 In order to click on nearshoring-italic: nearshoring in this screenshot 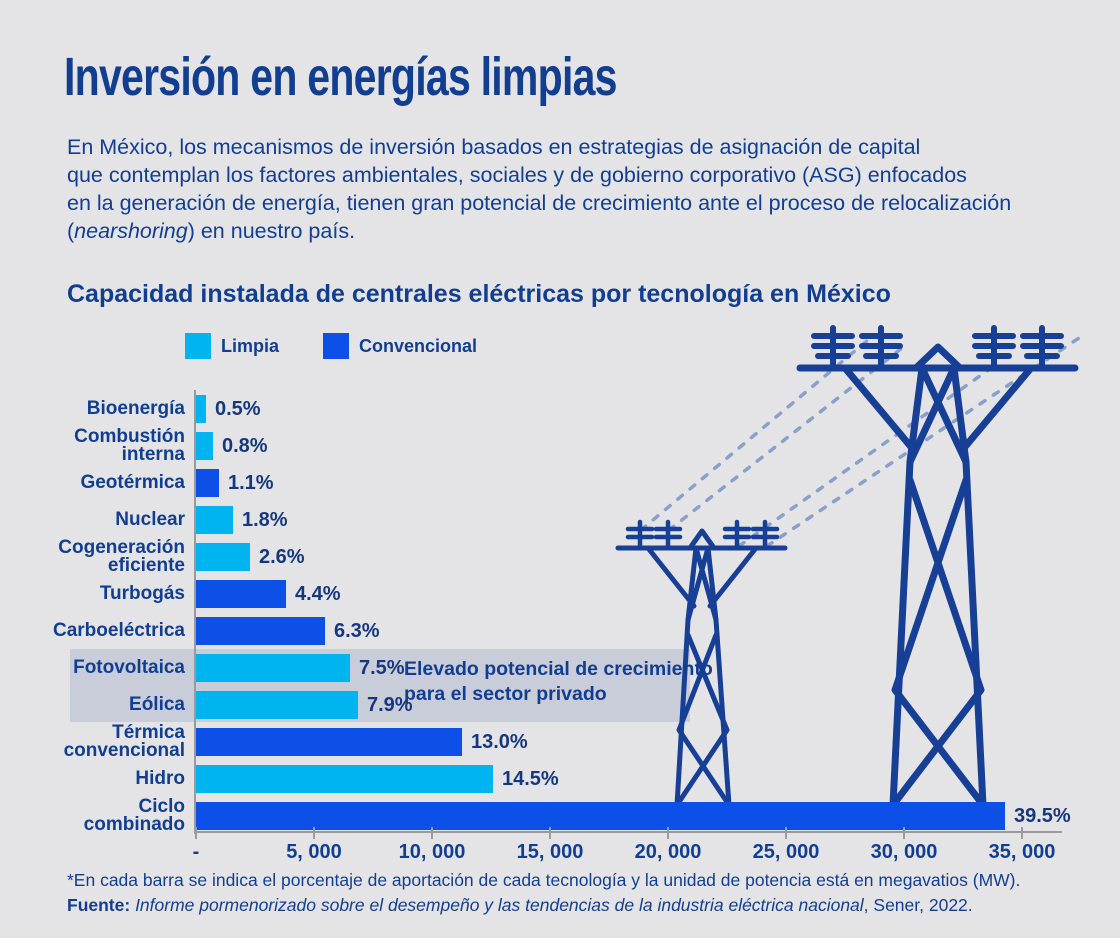, I will do `click(131, 231)`.